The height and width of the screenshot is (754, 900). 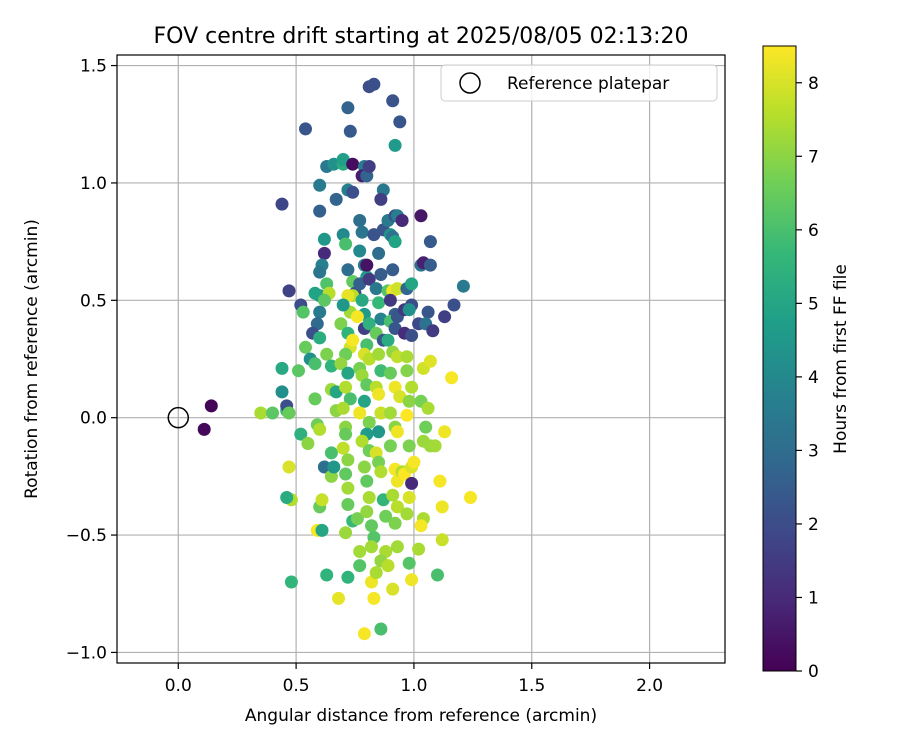 What do you see at coordinates (813, 231) in the screenshot?
I see `colorbar-tick-label: 6` at bounding box center [813, 231].